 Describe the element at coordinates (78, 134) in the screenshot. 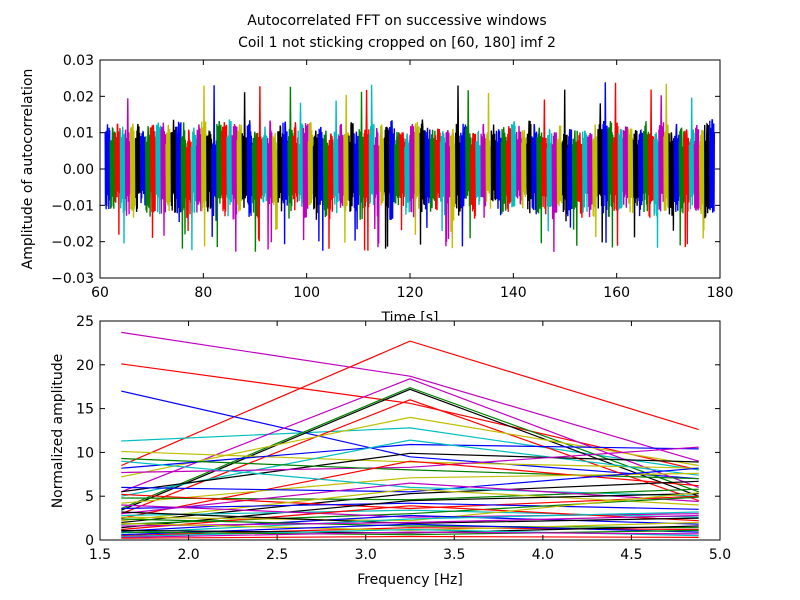

I see `chart0-y-tick-label: 0.01` at that location.